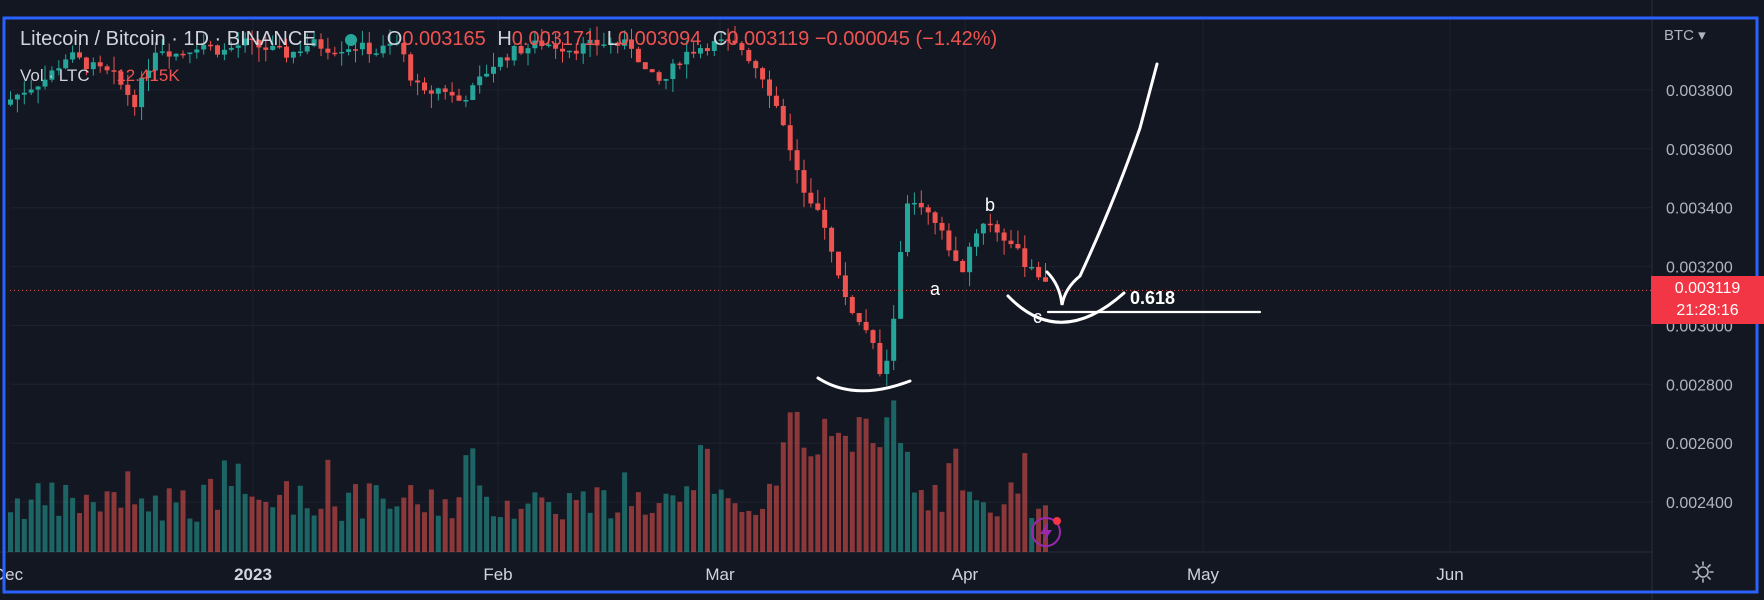  I want to click on time-tick-label: 2023, so click(253, 574).